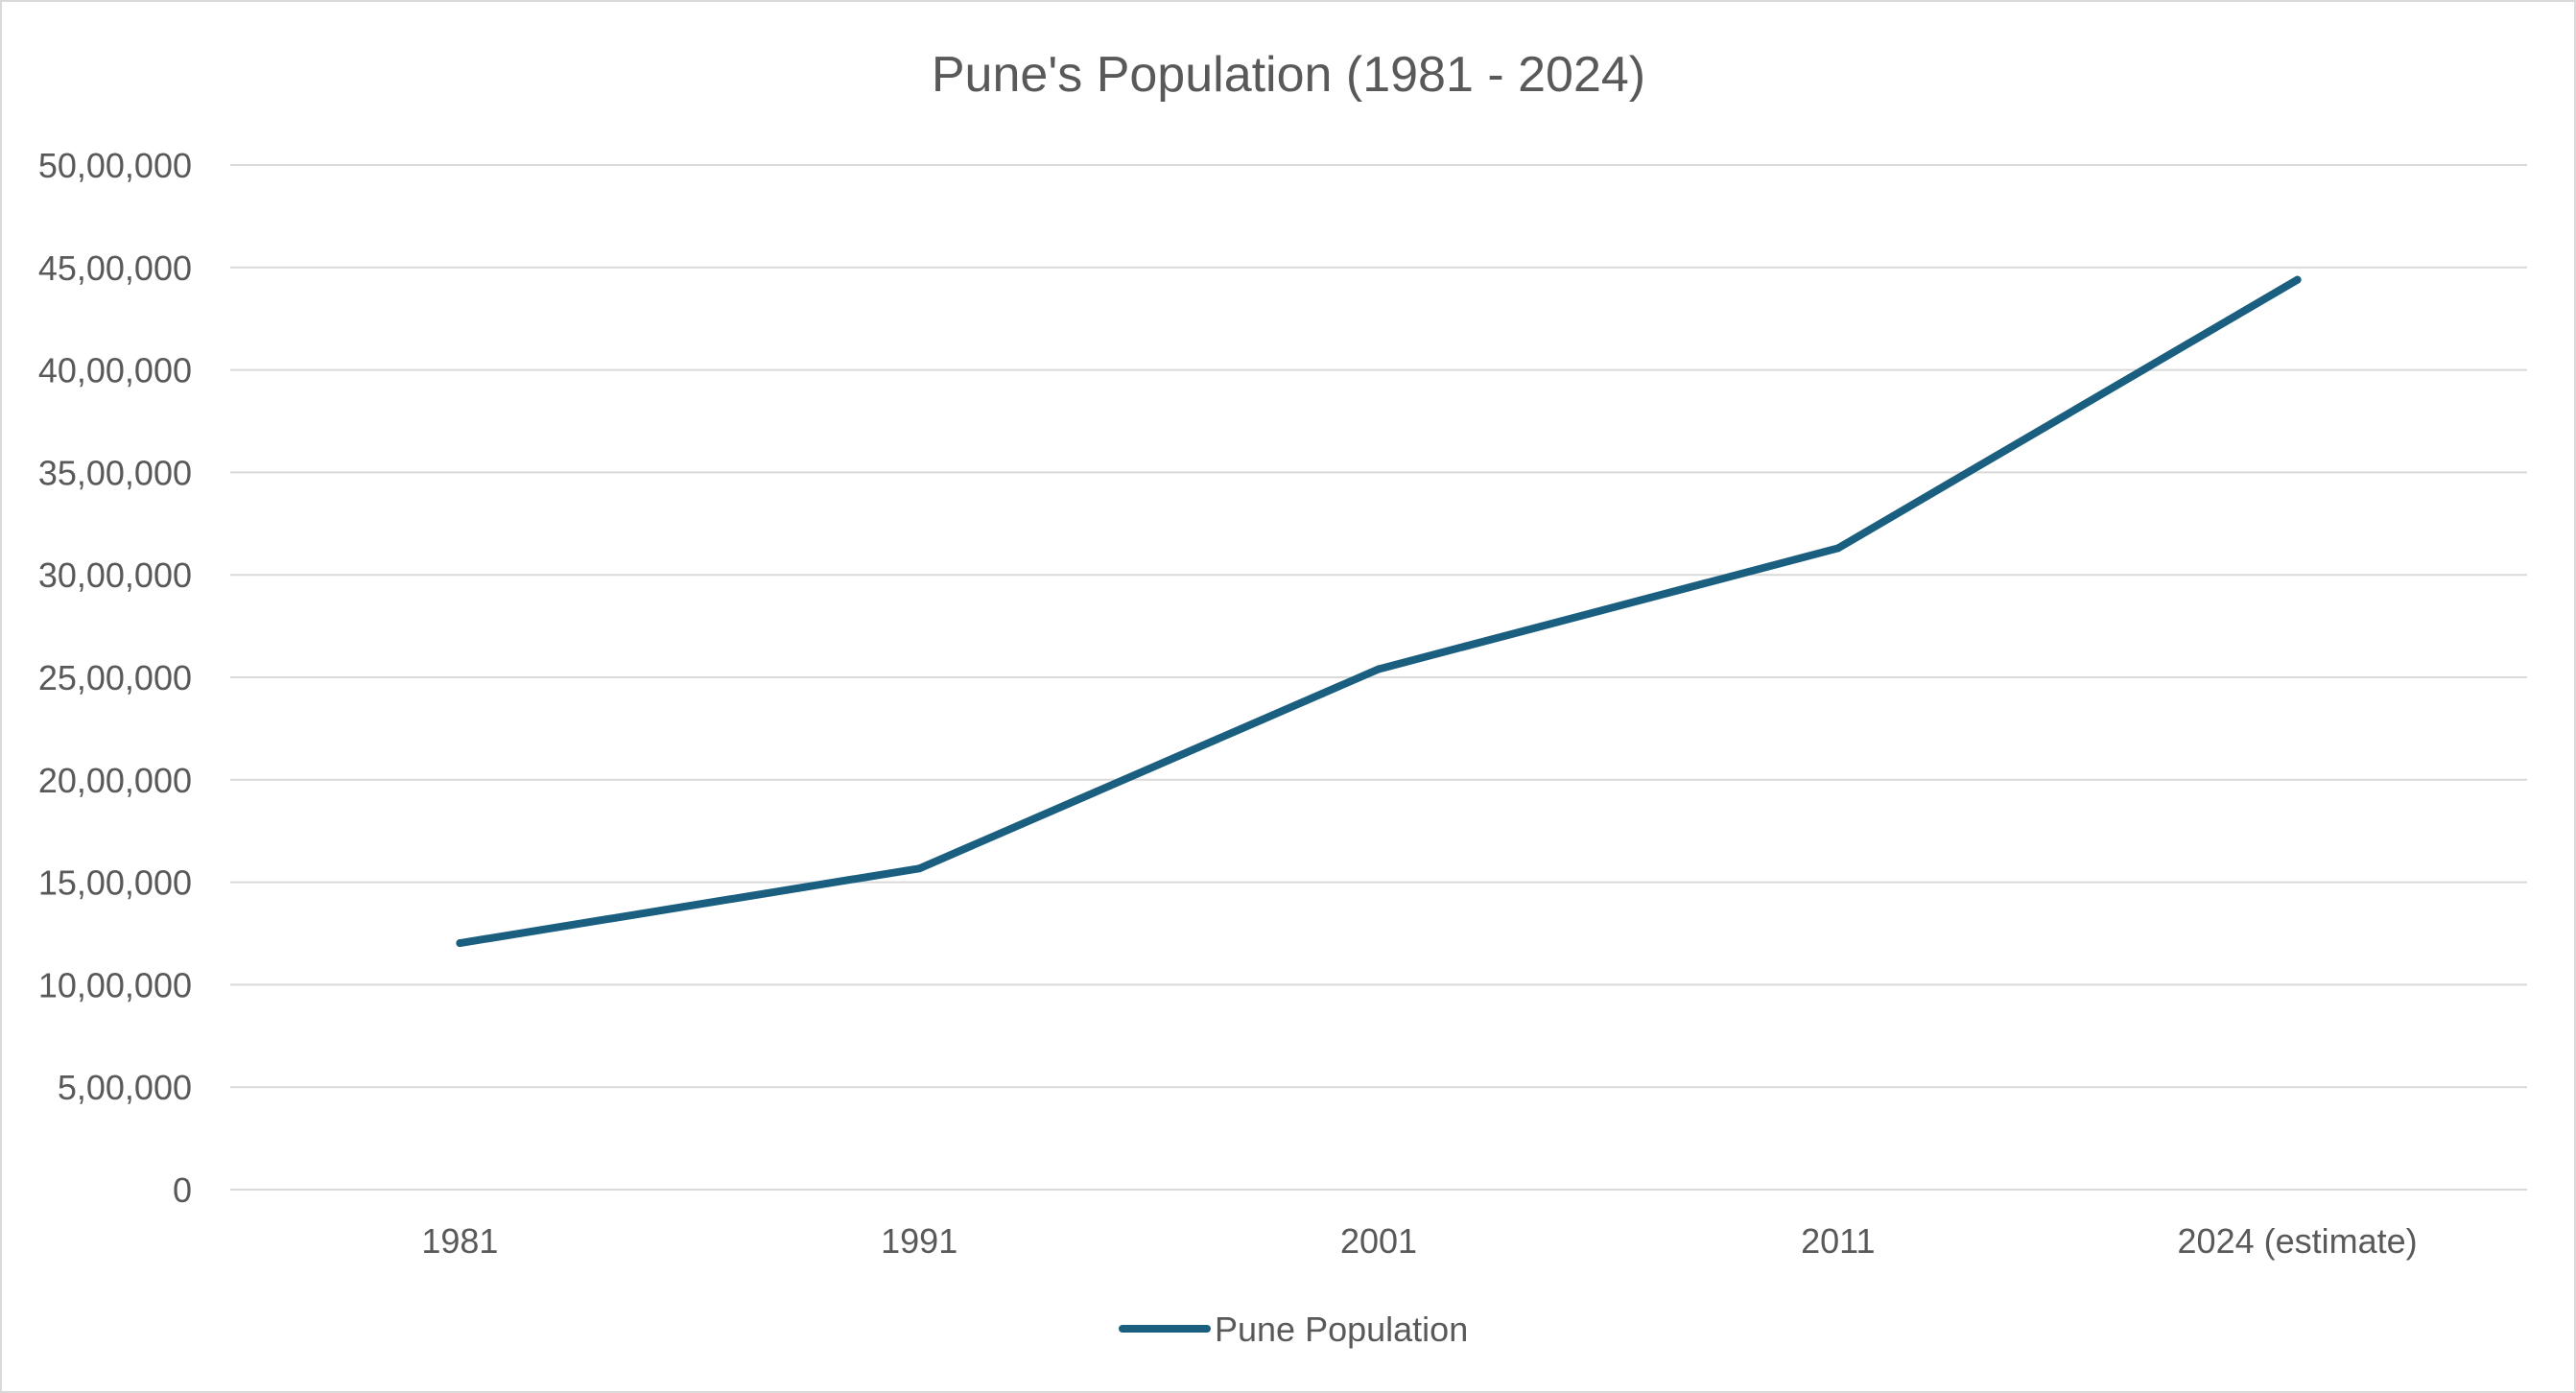 The width and height of the screenshot is (2576, 1393). I want to click on x-tick-label: 2001, so click(1378, 1241).